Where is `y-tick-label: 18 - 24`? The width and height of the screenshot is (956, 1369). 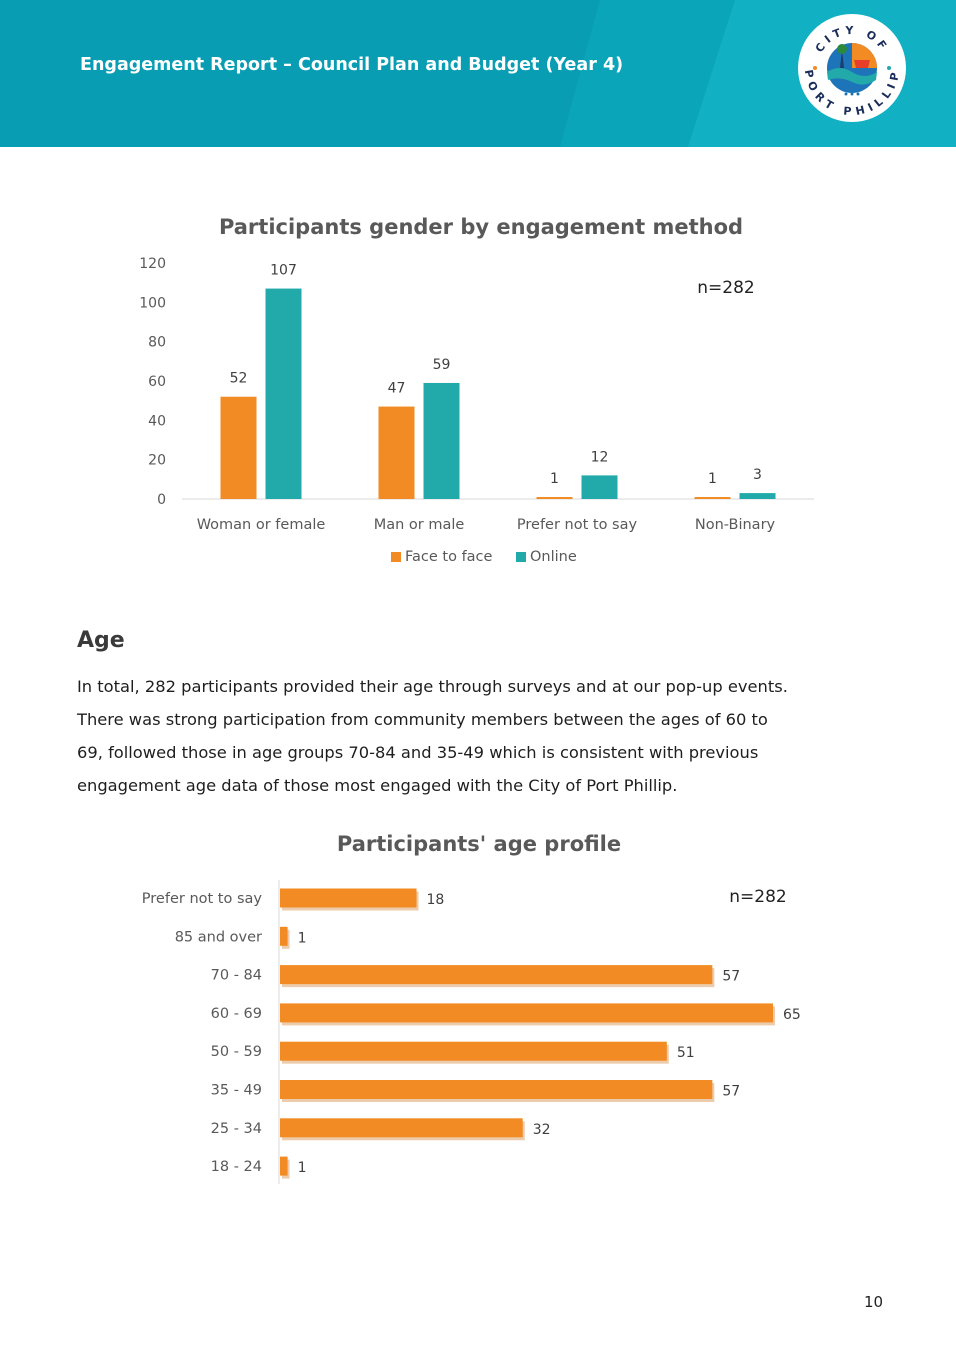 y-tick-label: 18 - 24 is located at coordinates (236, 1167).